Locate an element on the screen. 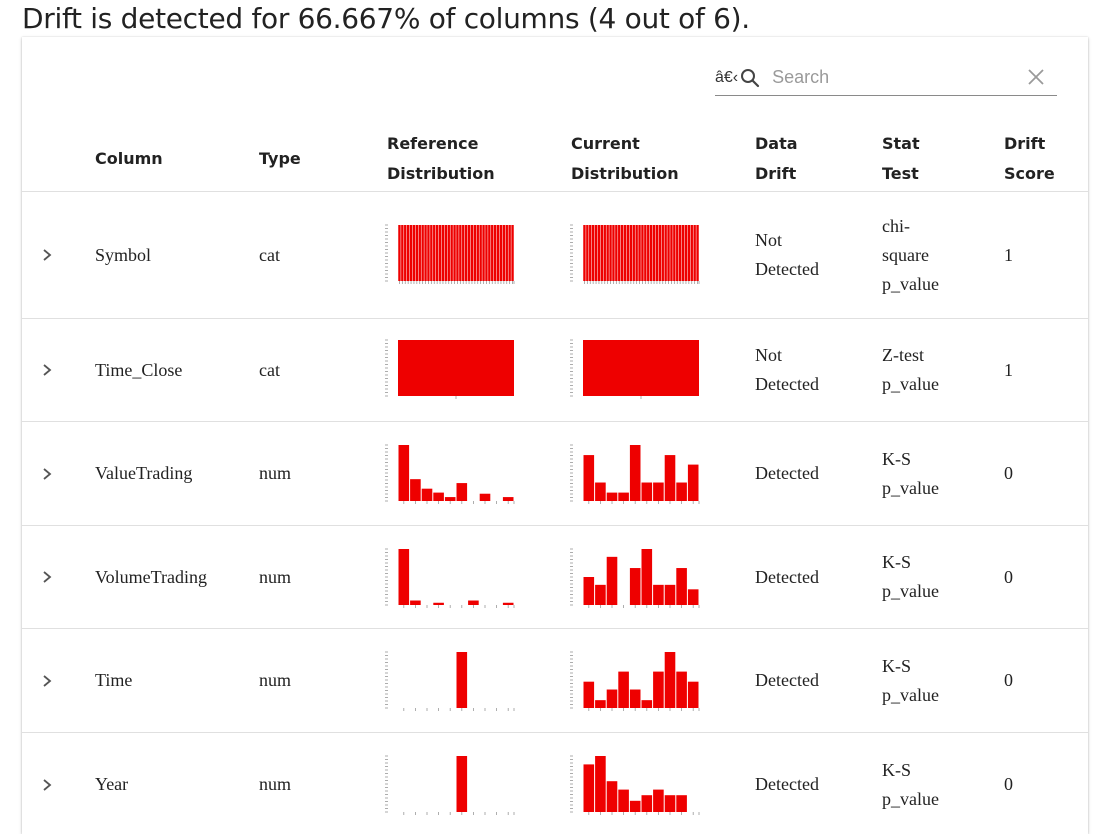 The image size is (1097, 834). close-icon is located at coordinates (1036, 77).